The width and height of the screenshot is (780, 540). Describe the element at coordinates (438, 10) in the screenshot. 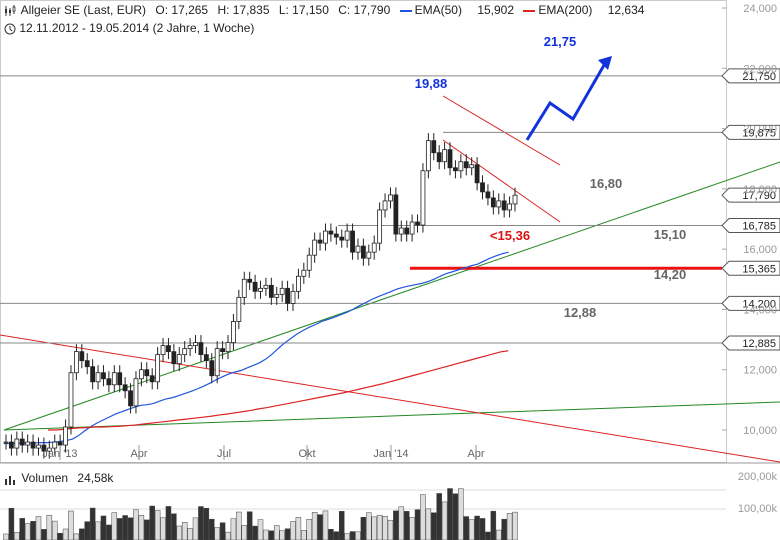

I see `ema50-label: EMA(50)` at that location.